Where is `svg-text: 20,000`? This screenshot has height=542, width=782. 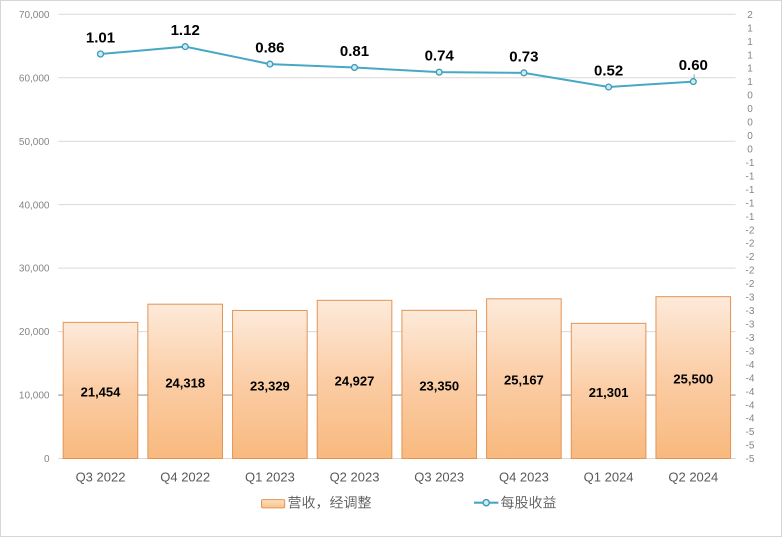
svg-text: 20,000 is located at coordinates (34, 332).